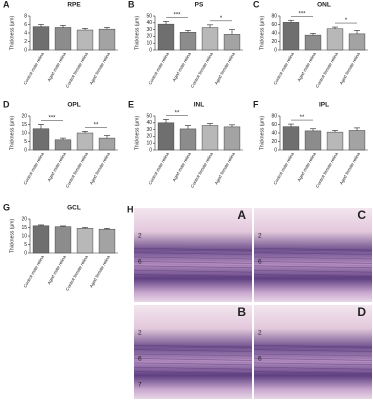 Image resolution: width=373 pixels, height=401 pixels. I want to click on chart-title: IPL, so click(324, 105).